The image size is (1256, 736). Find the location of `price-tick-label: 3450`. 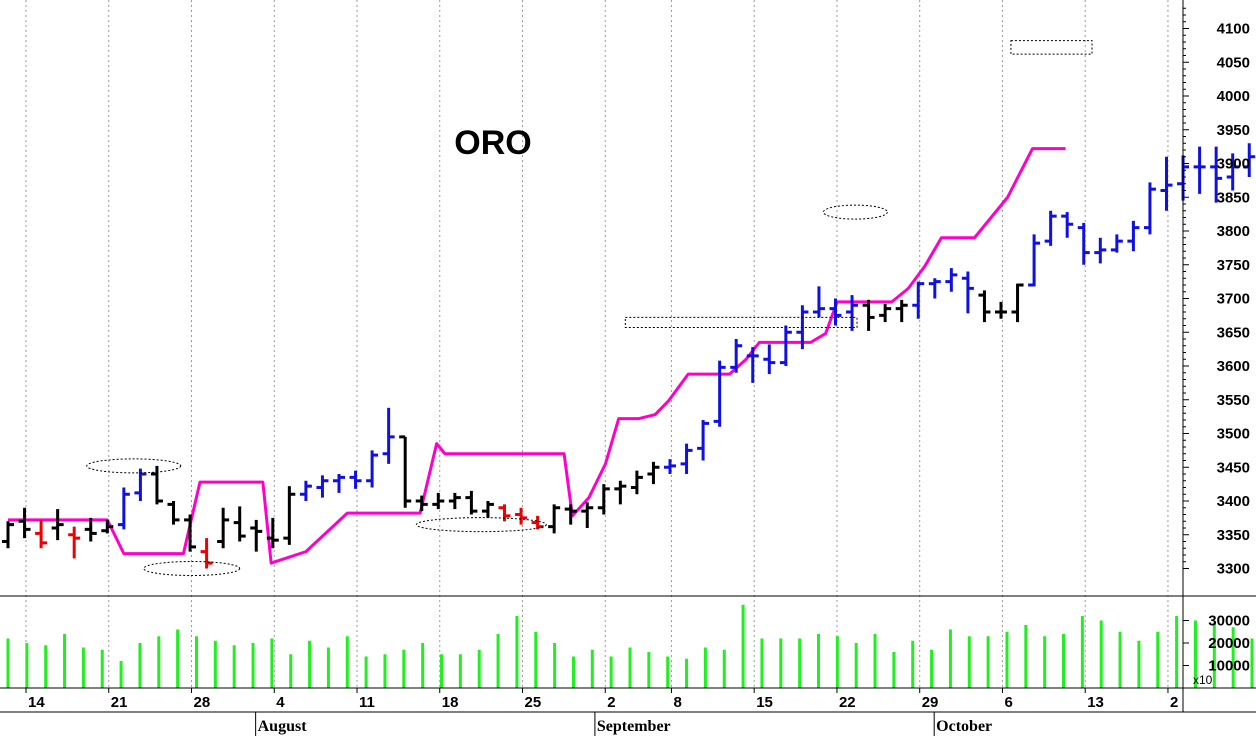

price-tick-label: 3450 is located at coordinates (1233, 467).